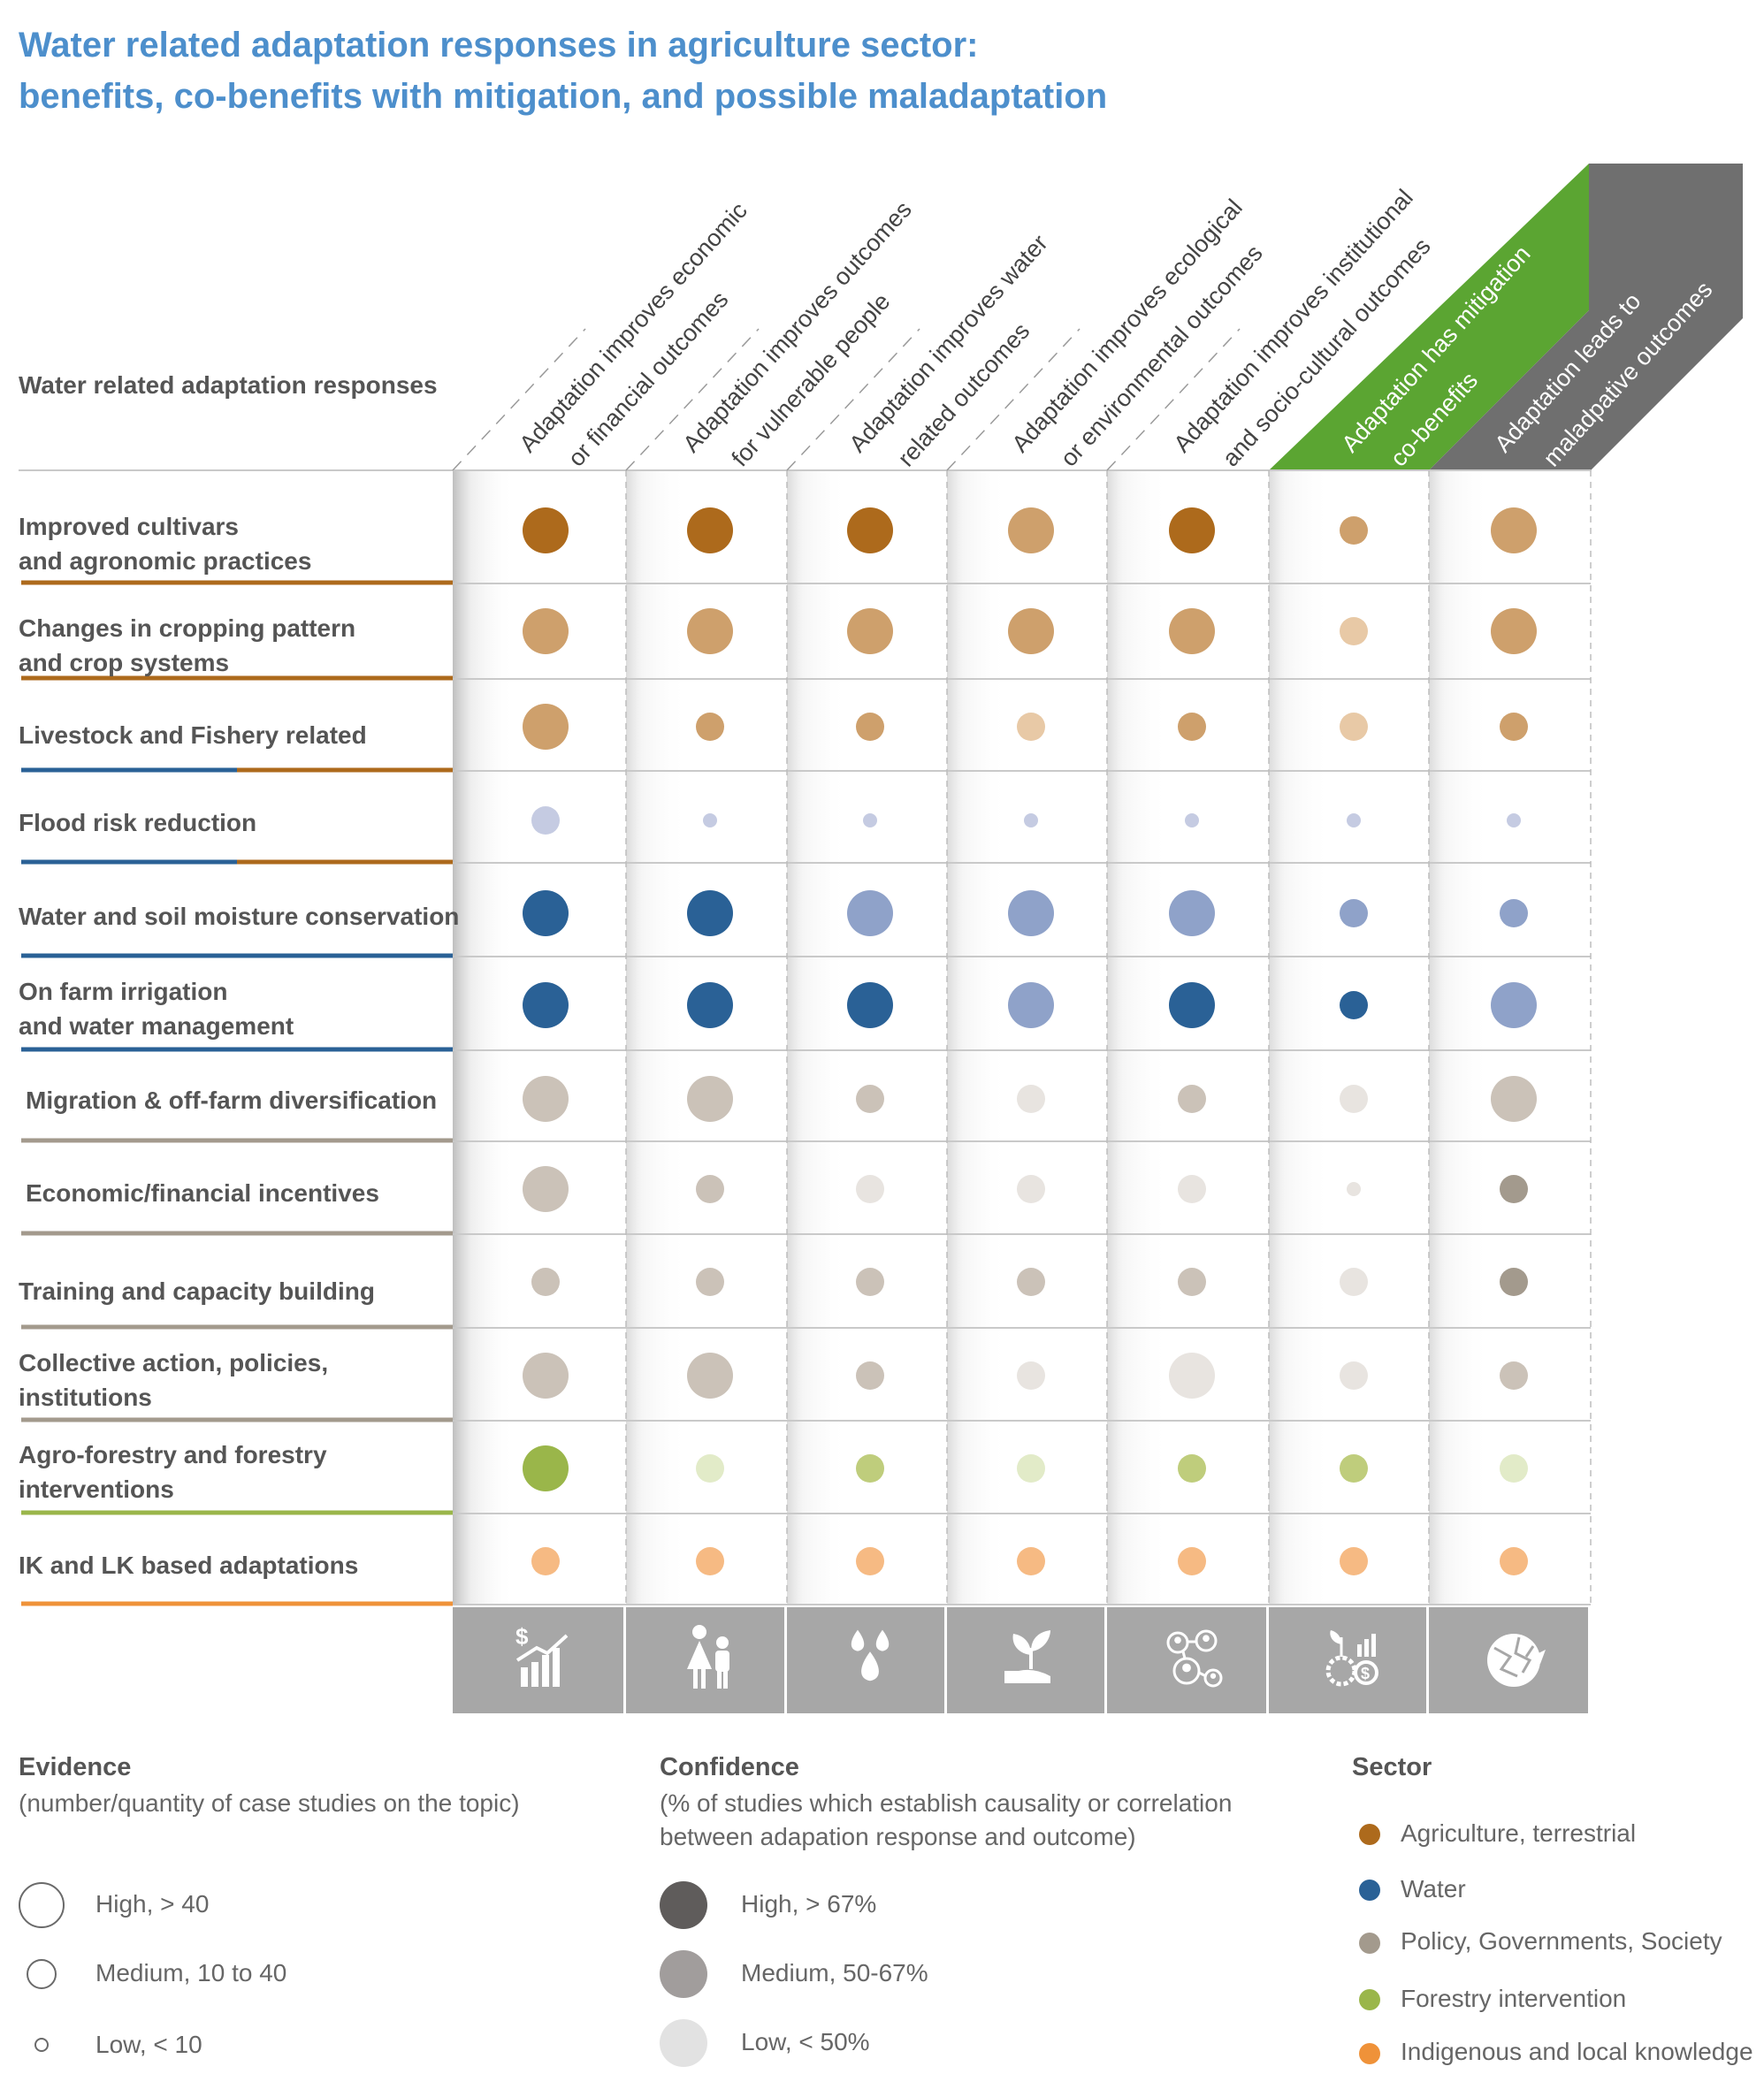 This screenshot has height=2097, width=1764. What do you see at coordinates (809, 1904) in the screenshot?
I see `confidence-legend-high: High, > 67%` at bounding box center [809, 1904].